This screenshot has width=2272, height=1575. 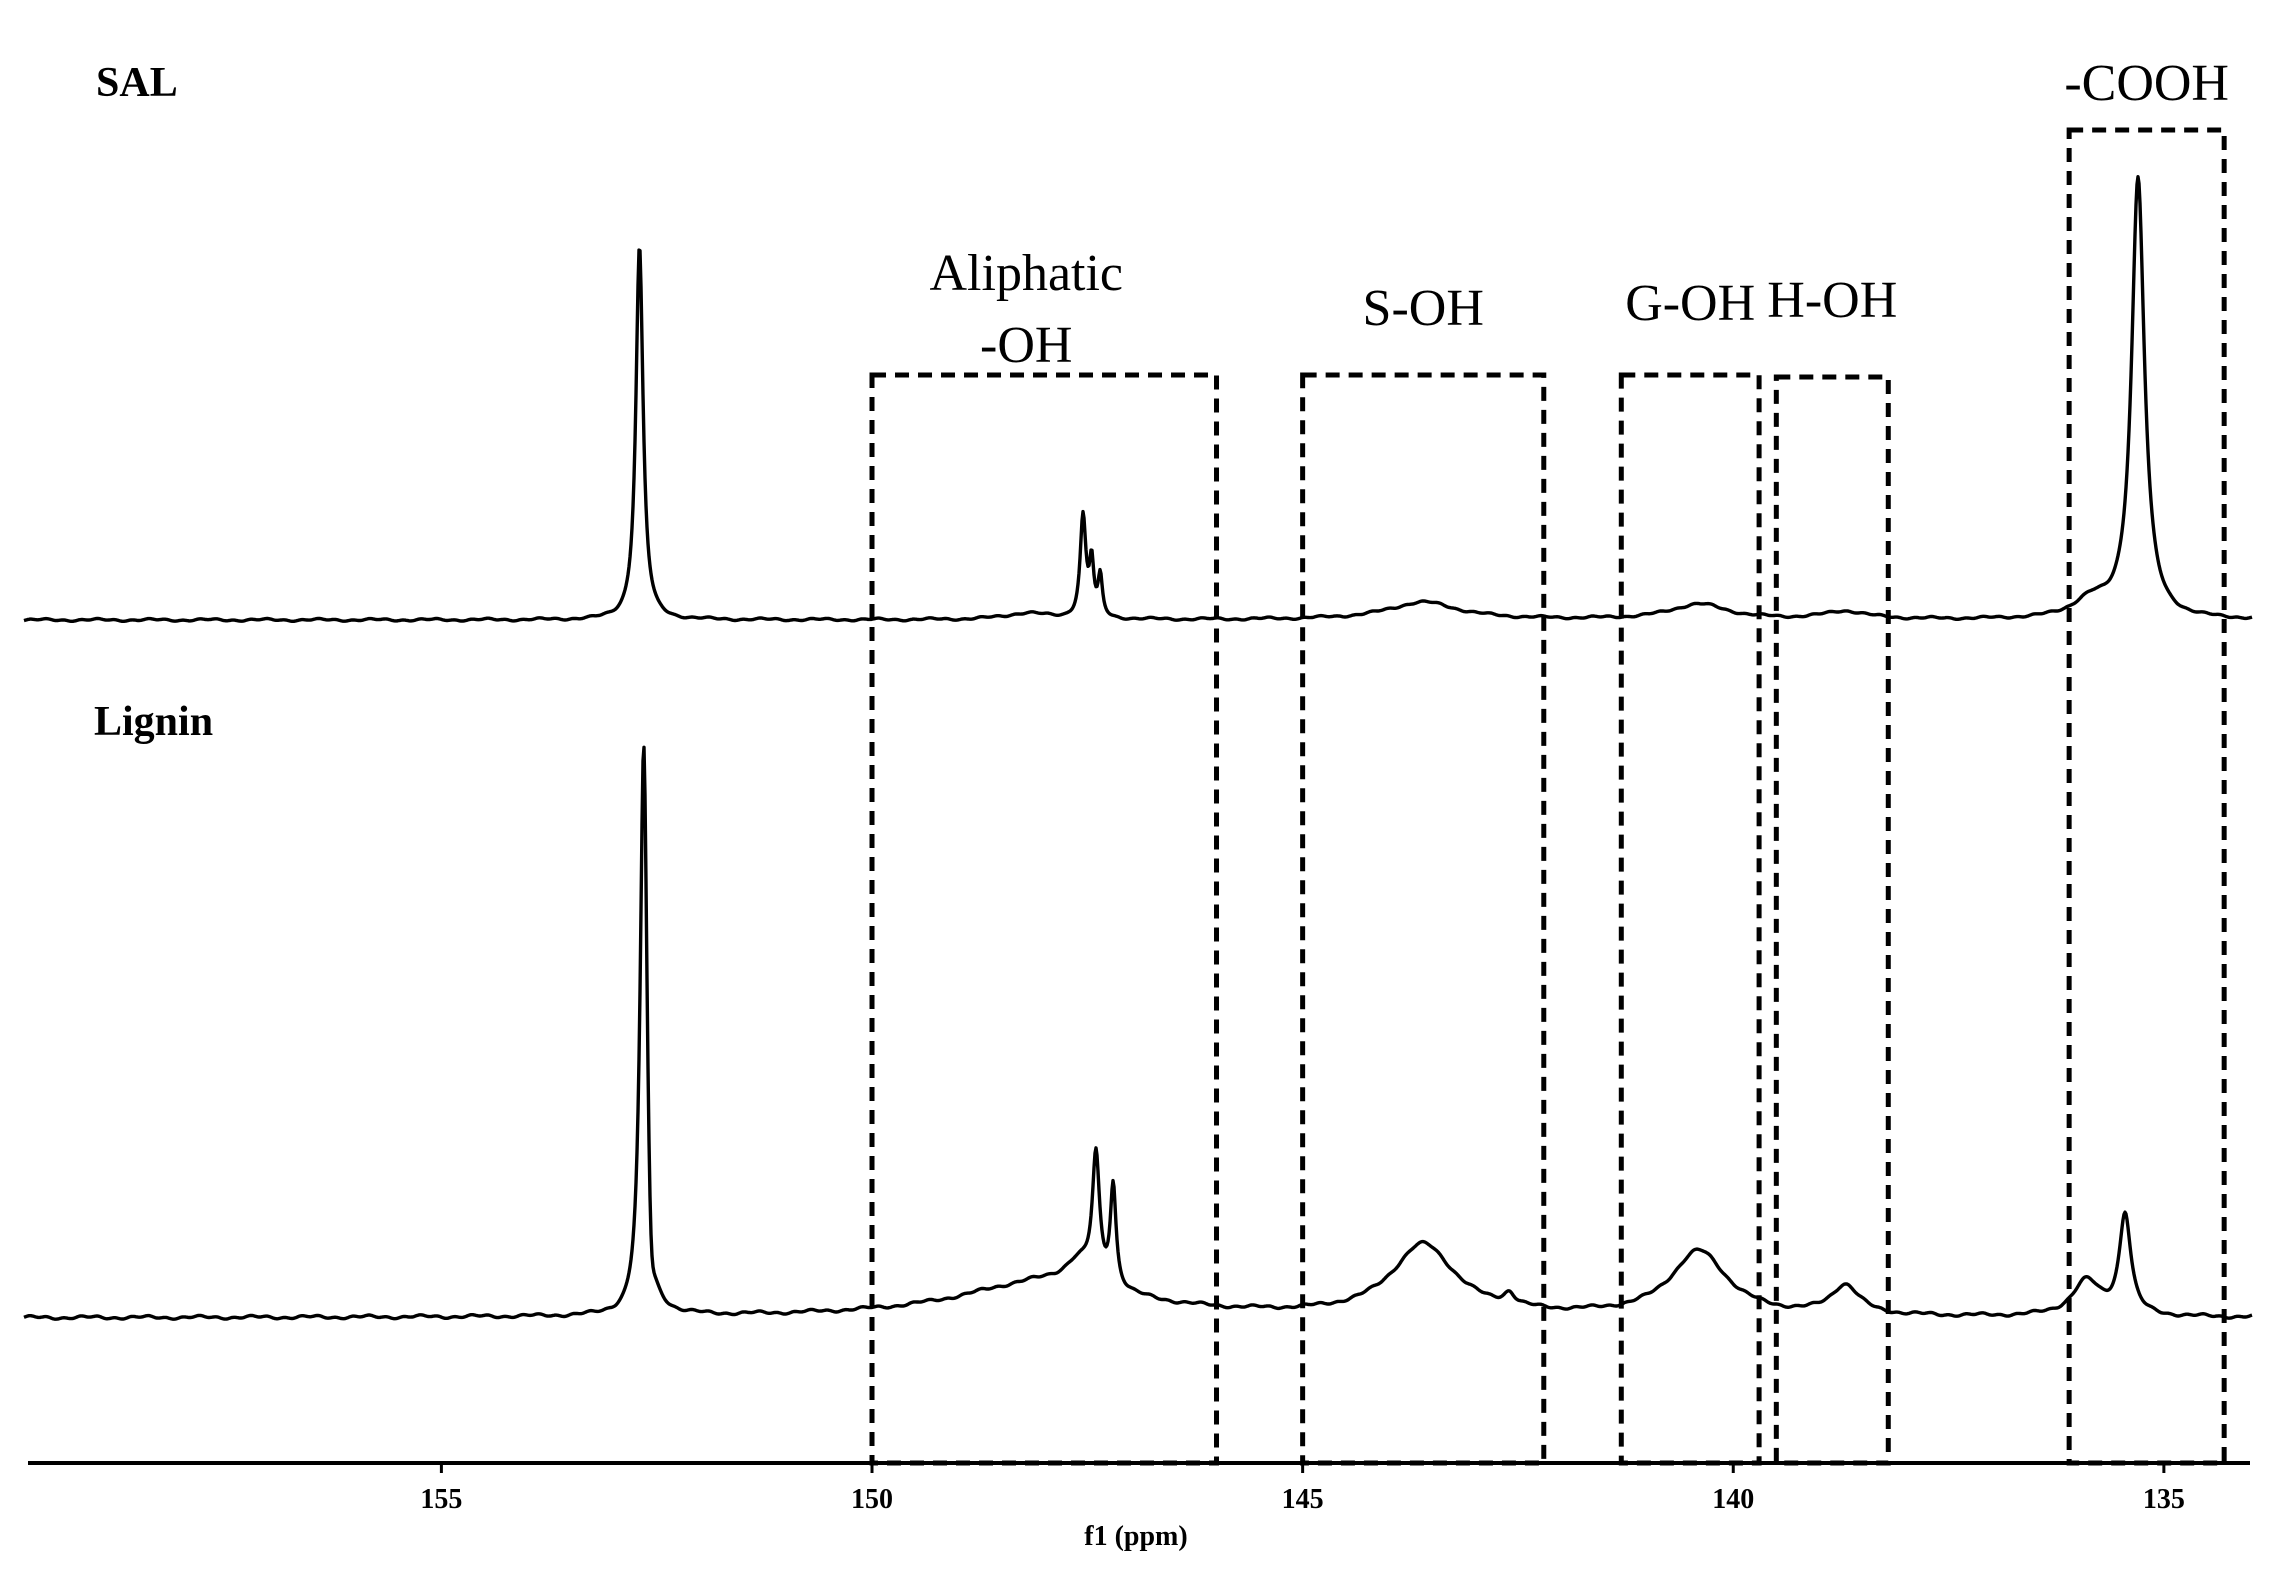 What do you see at coordinates (1139, 1506) in the screenshot?
I see `x-axis: f1 (ppm) 155 150 145 140 135` at bounding box center [1139, 1506].